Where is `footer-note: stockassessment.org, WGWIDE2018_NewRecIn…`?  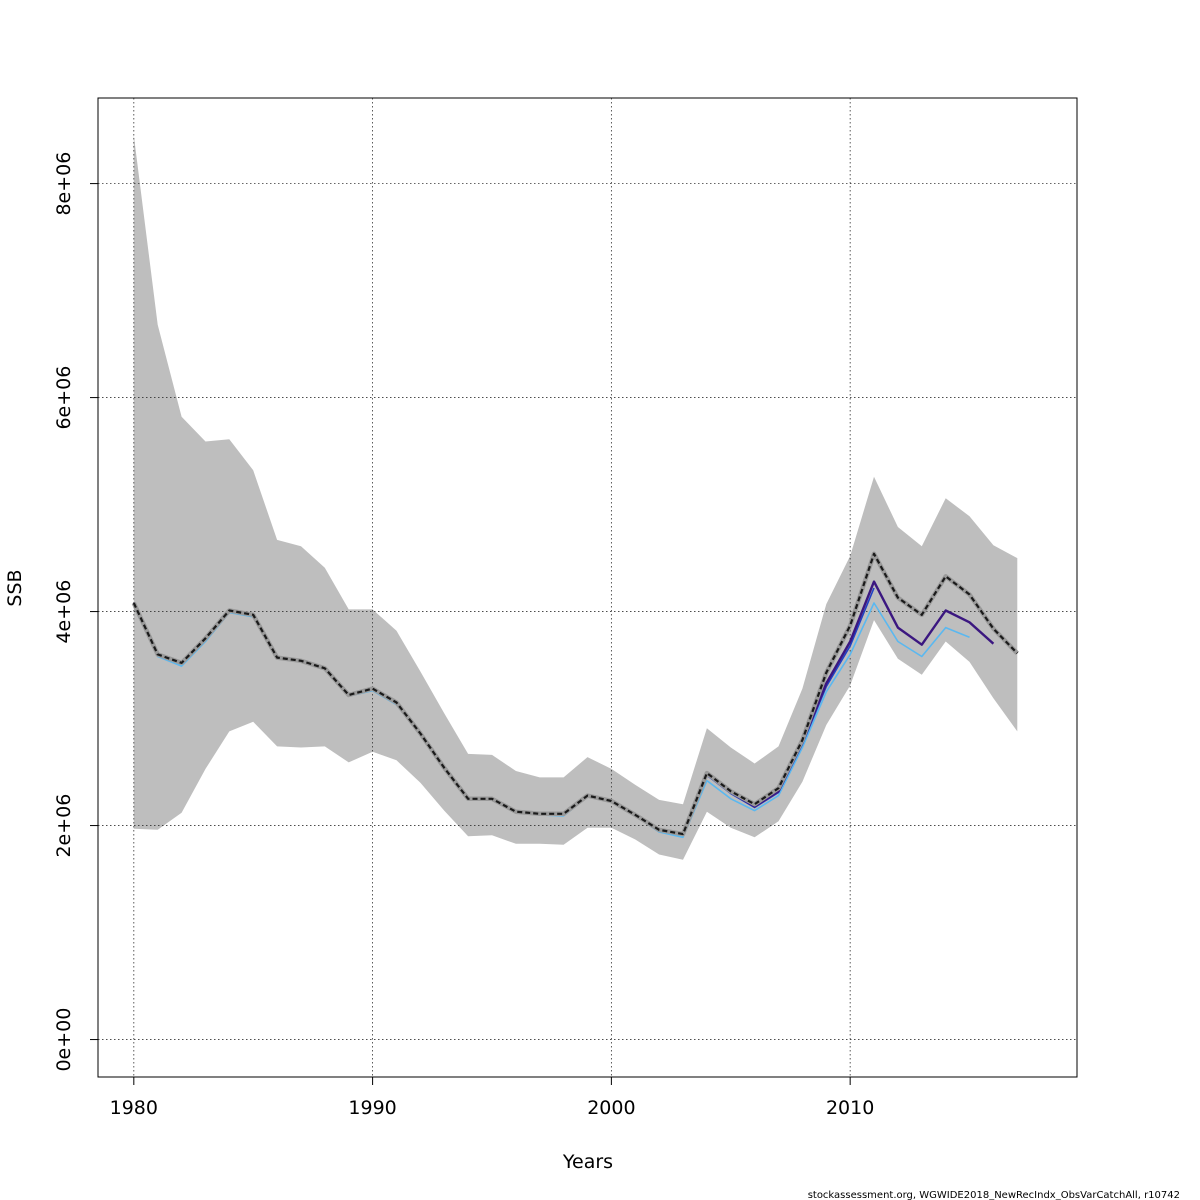
footer-note: stockassessment.org, WGWIDE2018_NewRecIn… is located at coordinates (994, 1195).